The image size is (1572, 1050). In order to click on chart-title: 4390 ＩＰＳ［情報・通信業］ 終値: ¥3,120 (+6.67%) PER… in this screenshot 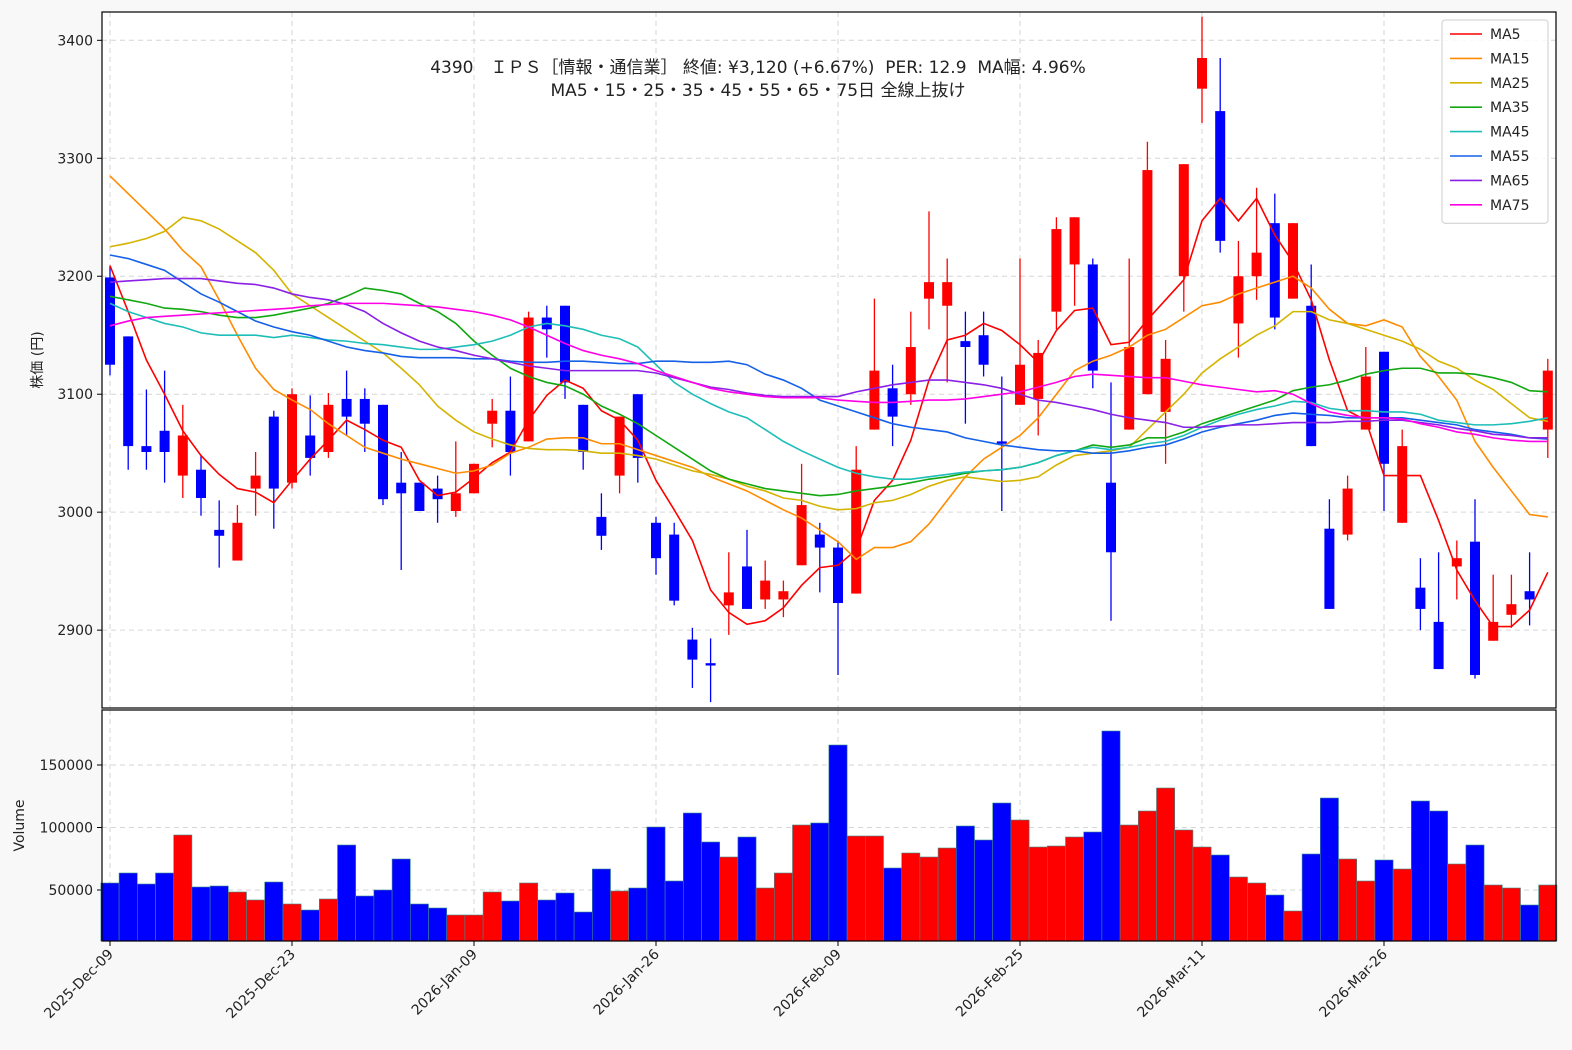, I will do `click(758, 68)`.